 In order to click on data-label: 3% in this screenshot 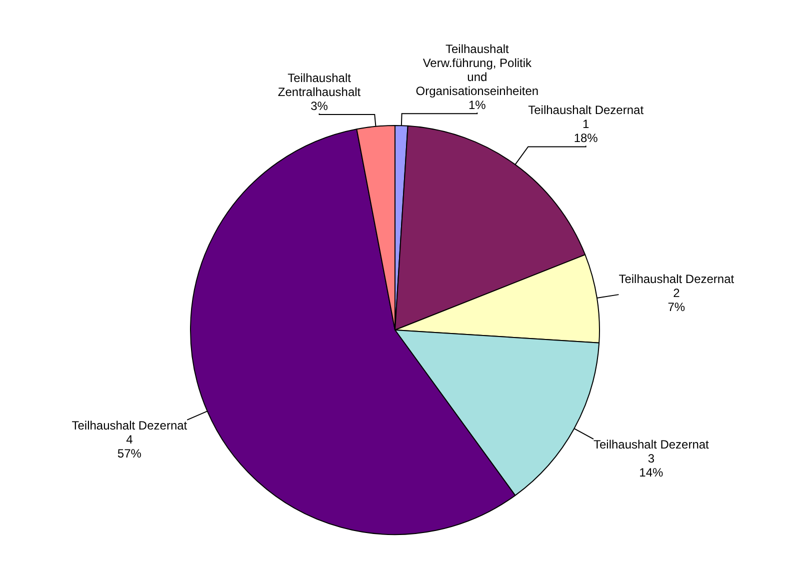, I will do `click(319, 105)`.